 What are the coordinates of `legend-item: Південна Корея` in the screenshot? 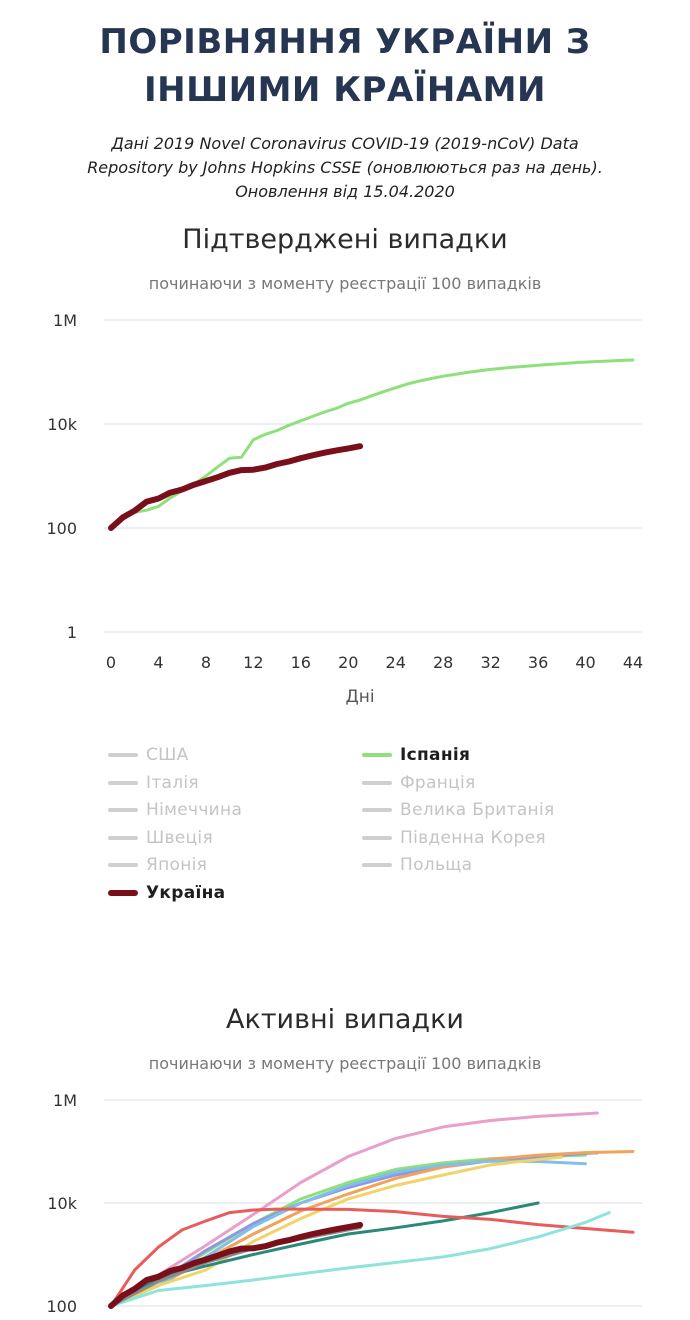 It's located at (454, 838).